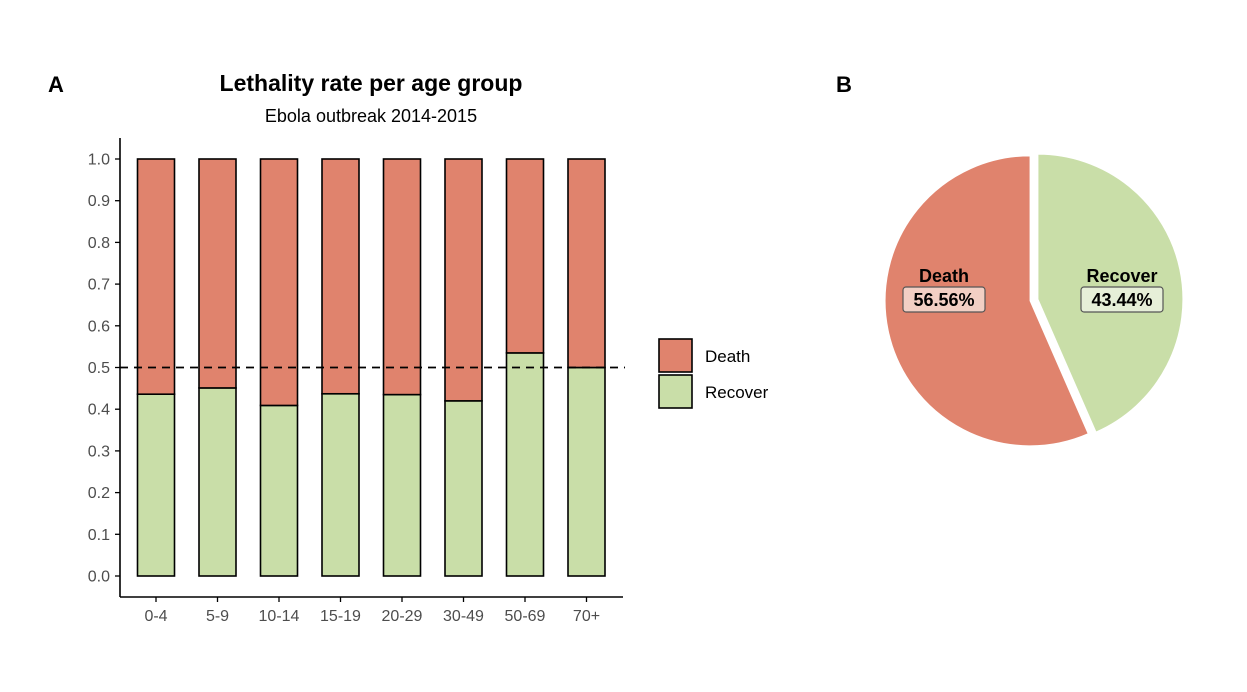 This screenshot has height=692, width=1247. I want to click on bar-chart-title: Lethality rate per age group, so click(371, 83).